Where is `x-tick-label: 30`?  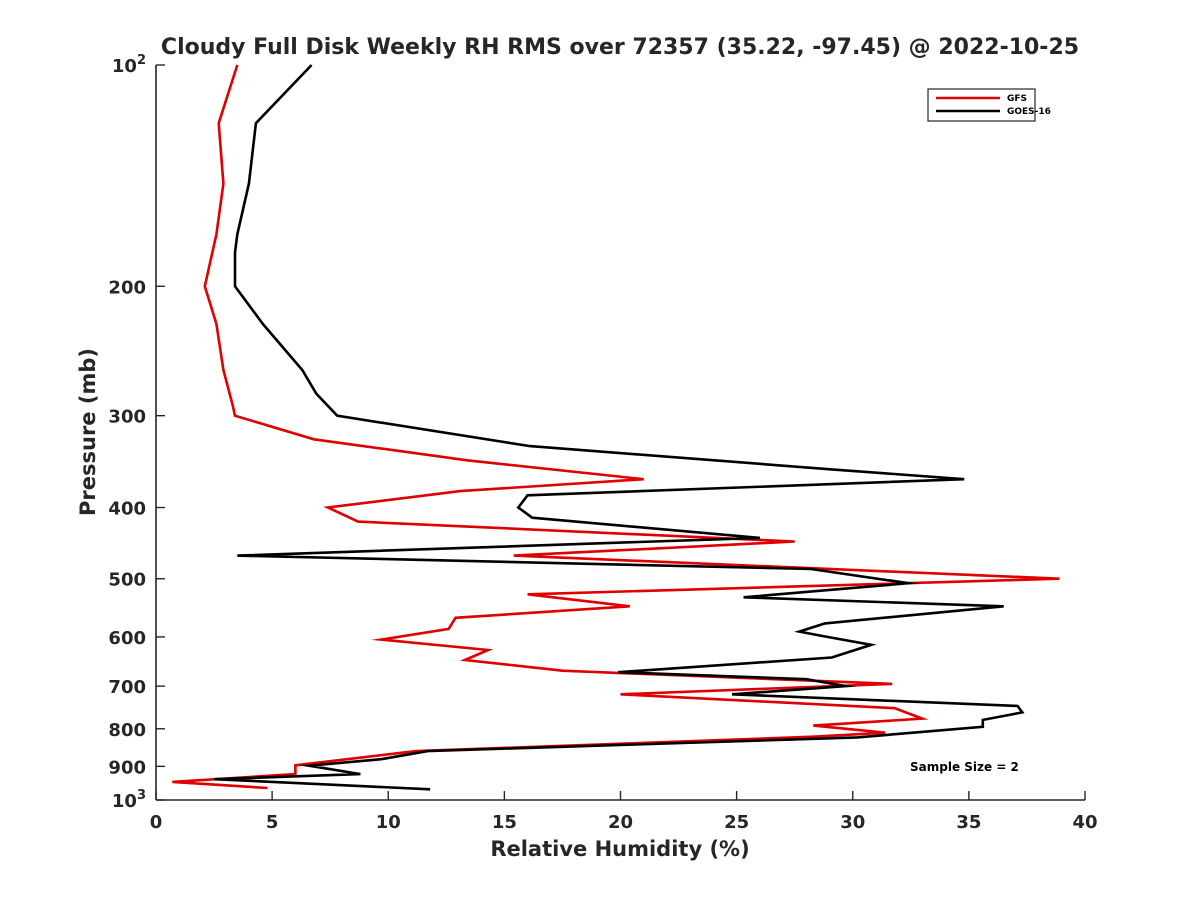
x-tick-label: 30 is located at coordinates (852, 822).